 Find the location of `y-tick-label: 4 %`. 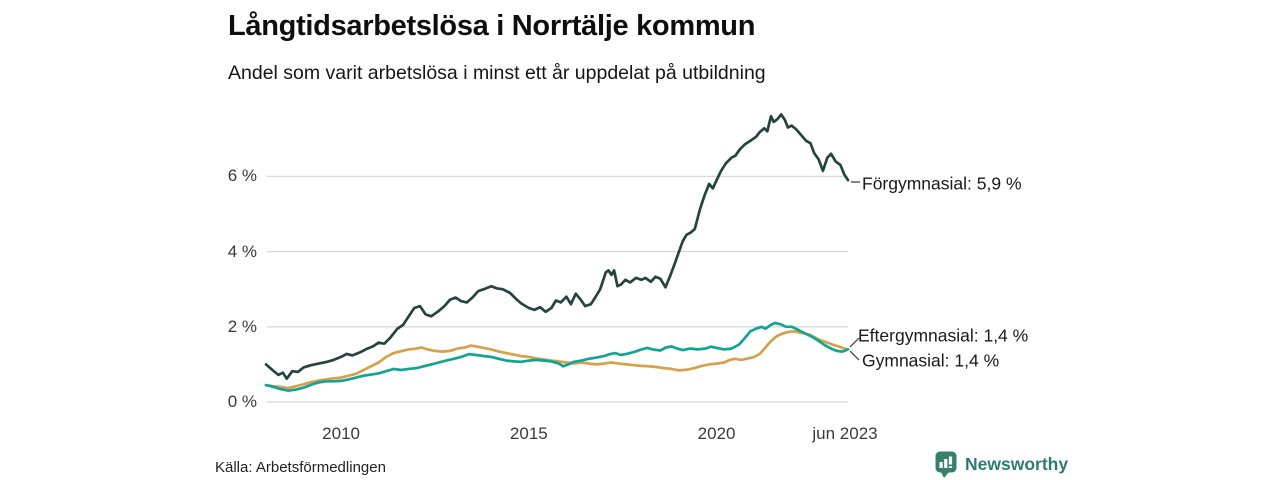

y-tick-label: 4 % is located at coordinates (242, 251).